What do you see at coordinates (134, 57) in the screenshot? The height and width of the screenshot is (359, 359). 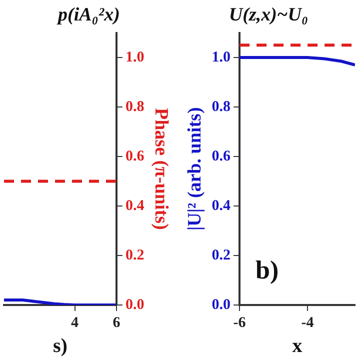 I see `y2-tick-label: 1.0` at bounding box center [134, 57].